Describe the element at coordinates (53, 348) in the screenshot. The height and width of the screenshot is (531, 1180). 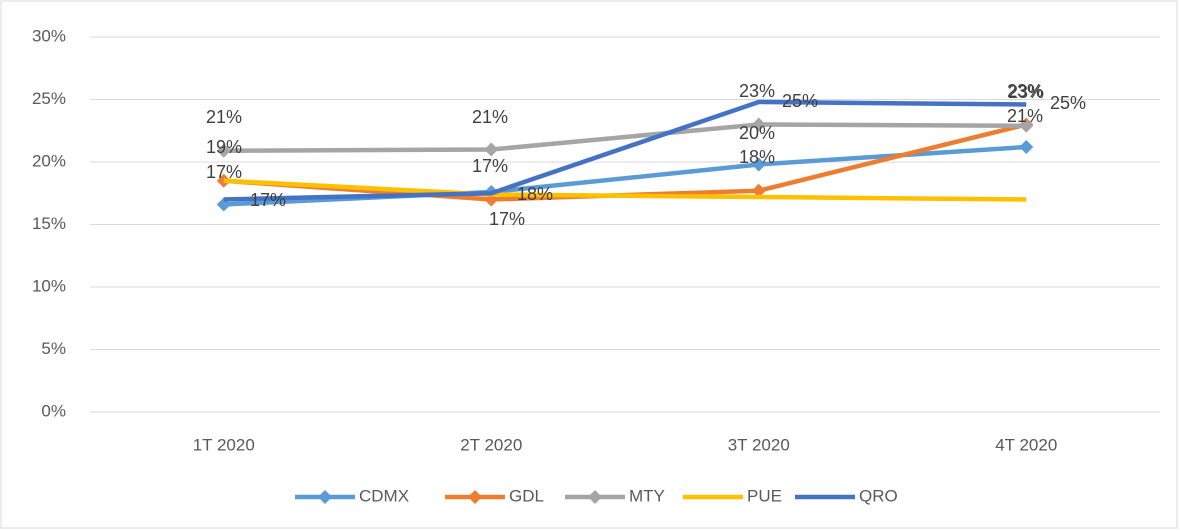
I see `y-tick-label: 5%` at that location.